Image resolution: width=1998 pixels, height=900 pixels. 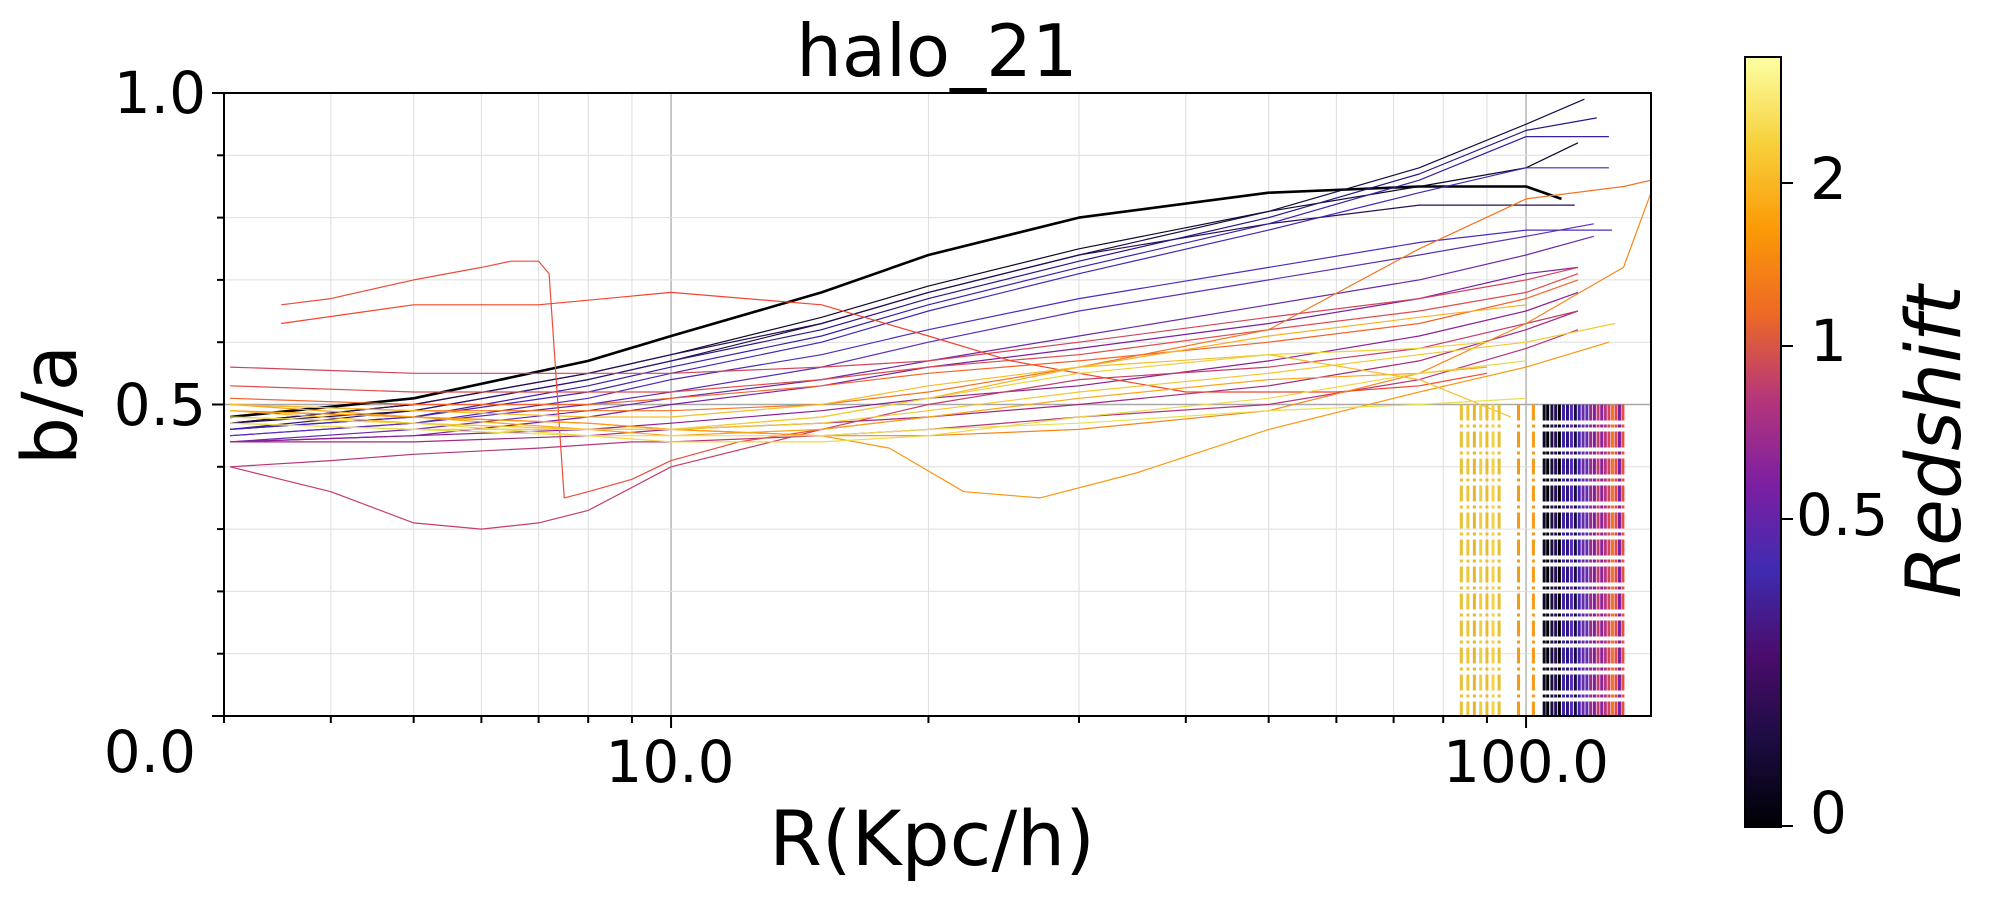 What do you see at coordinates (1842, 515) in the screenshot?
I see `colorbar-tick-label-0-5: 0.5` at bounding box center [1842, 515].